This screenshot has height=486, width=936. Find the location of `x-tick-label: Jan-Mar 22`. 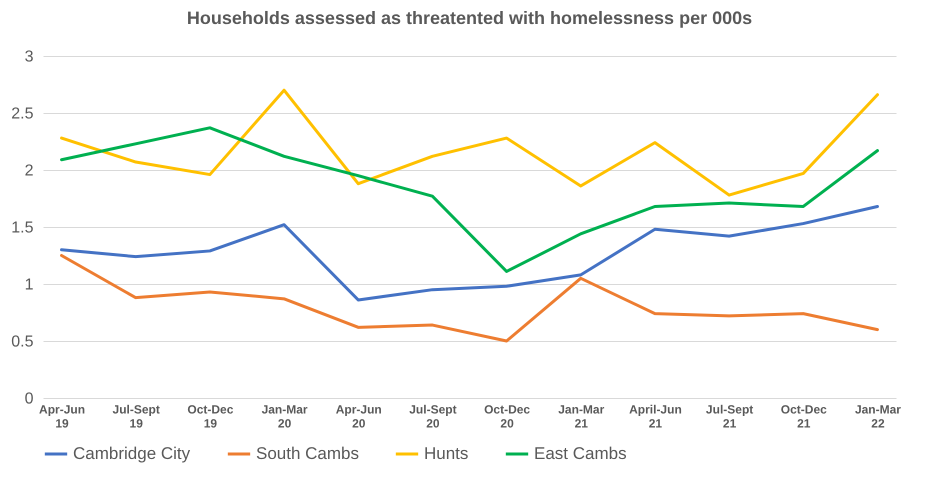

x-tick-label: Jan-Mar 22 is located at coordinates (878, 416).